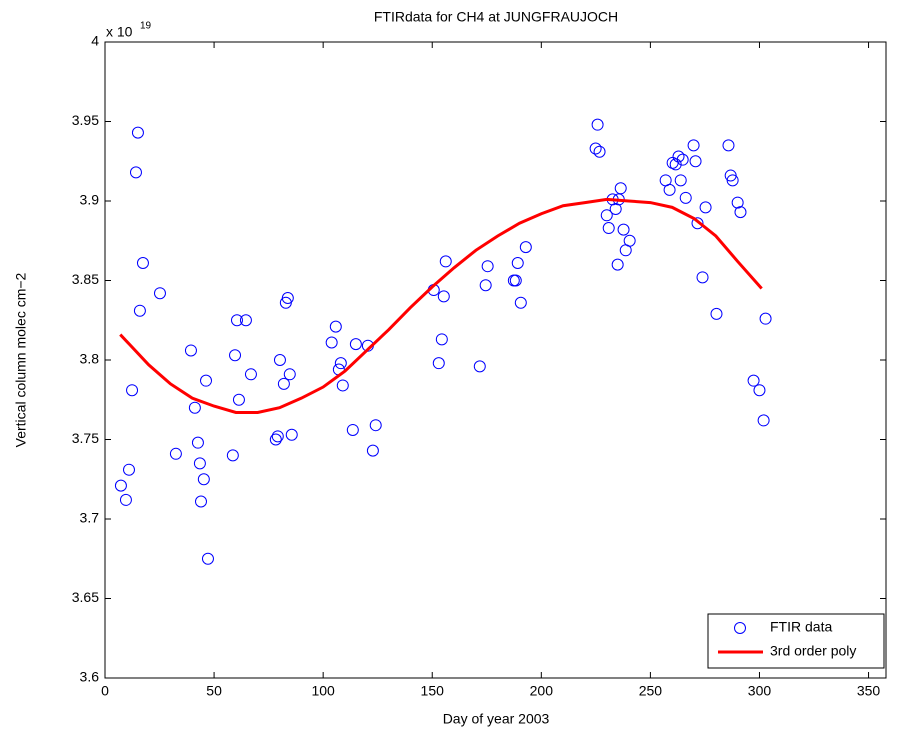 This screenshot has width=897, height=733. What do you see at coordinates (433, 691) in the screenshot?
I see `x-tick-label: 150` at bounding box center [433, 691].